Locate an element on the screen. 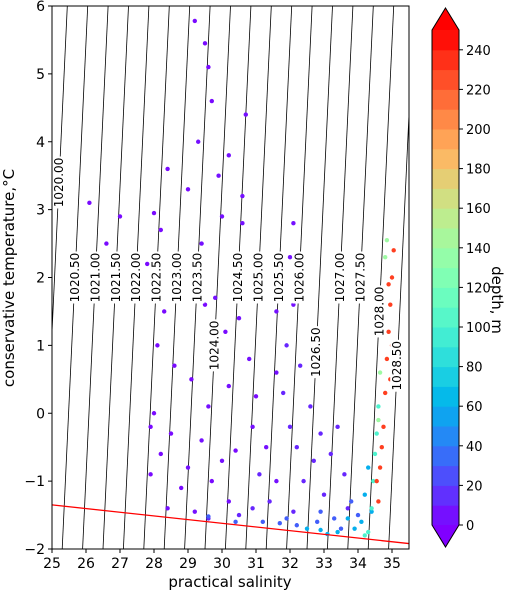 Image resolution: width=505 pixels, height=591 pixels. x-axis-label: practical salinity is located at coordinates (229, 582).